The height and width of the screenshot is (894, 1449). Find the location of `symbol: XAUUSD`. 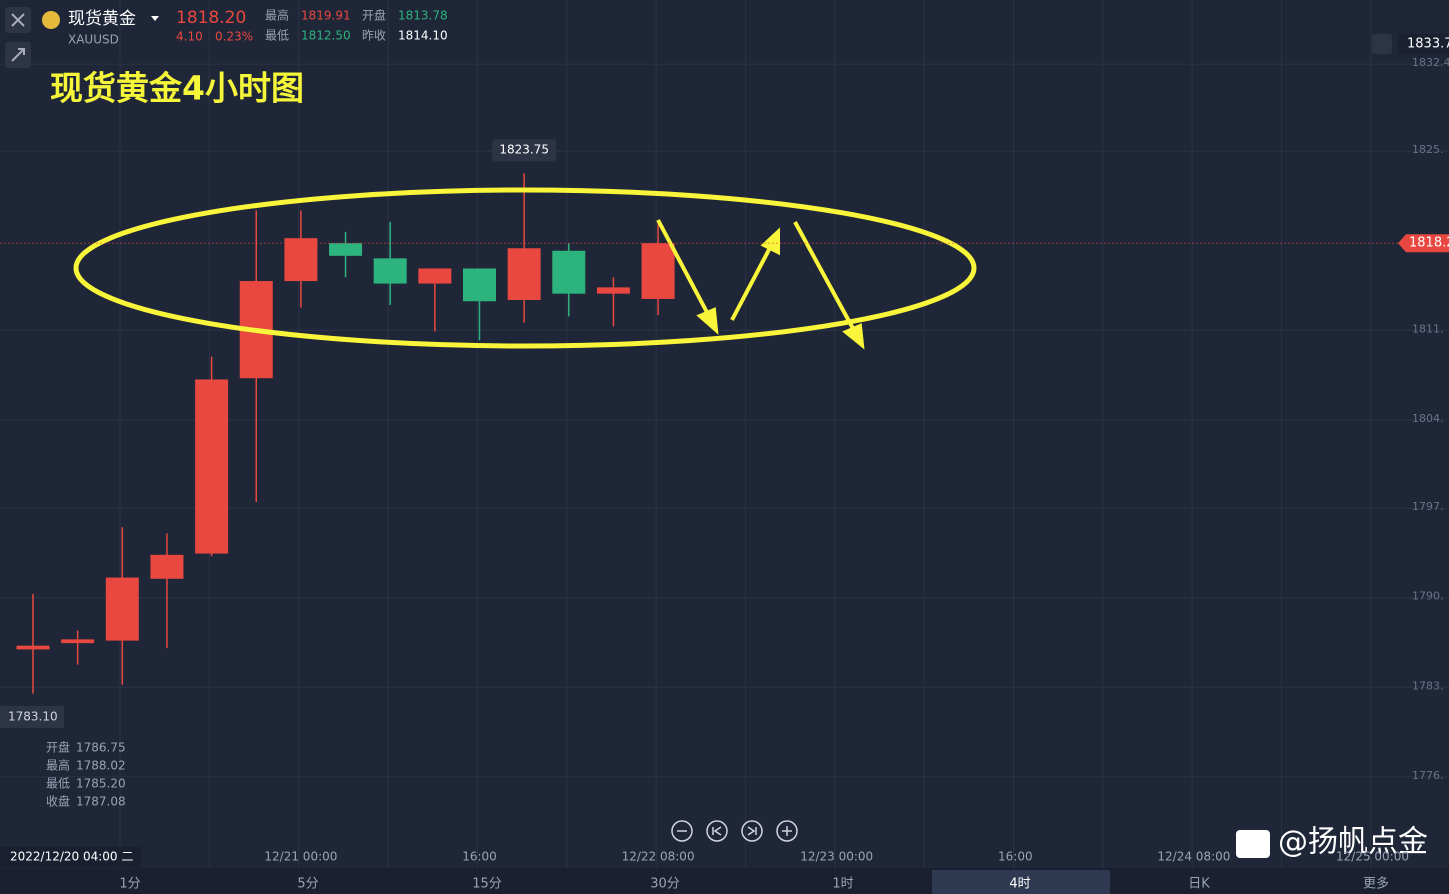

symbol: XAUUSD is located at coordinates (93, 40).